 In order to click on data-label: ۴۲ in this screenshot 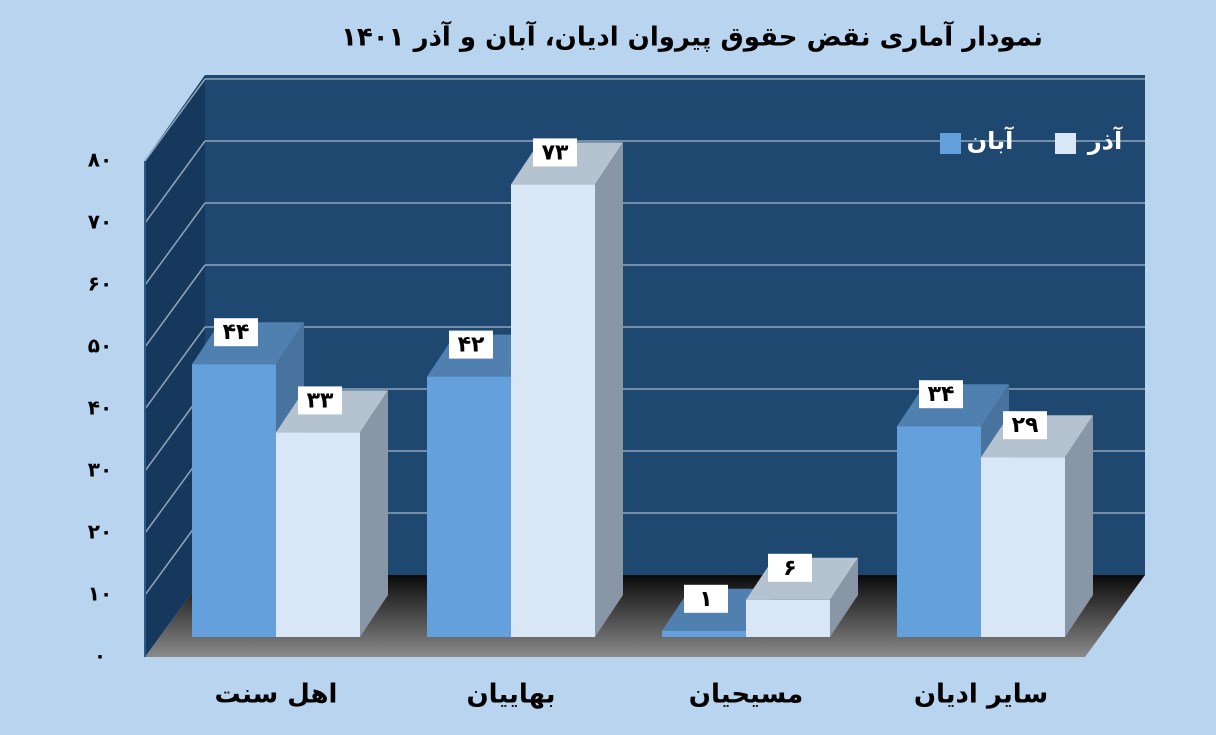, I will do `click(471, 345)`.